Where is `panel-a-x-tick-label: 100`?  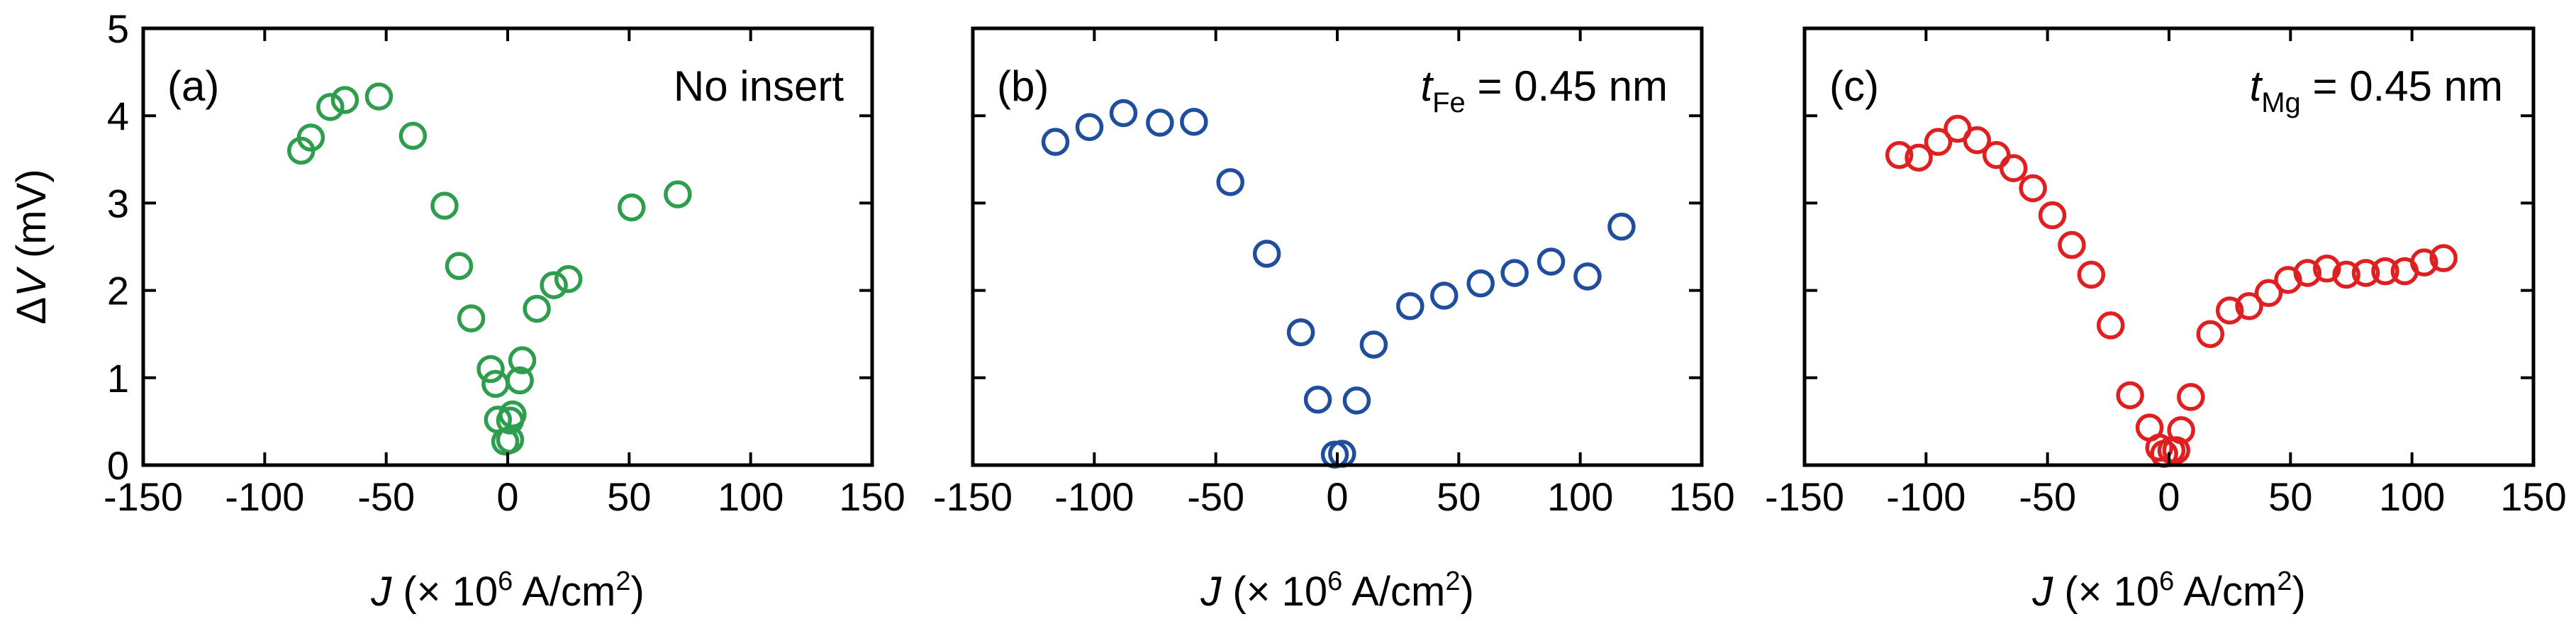
panel-a-x-tick-label: 100 is located at coordinates (751, 496).